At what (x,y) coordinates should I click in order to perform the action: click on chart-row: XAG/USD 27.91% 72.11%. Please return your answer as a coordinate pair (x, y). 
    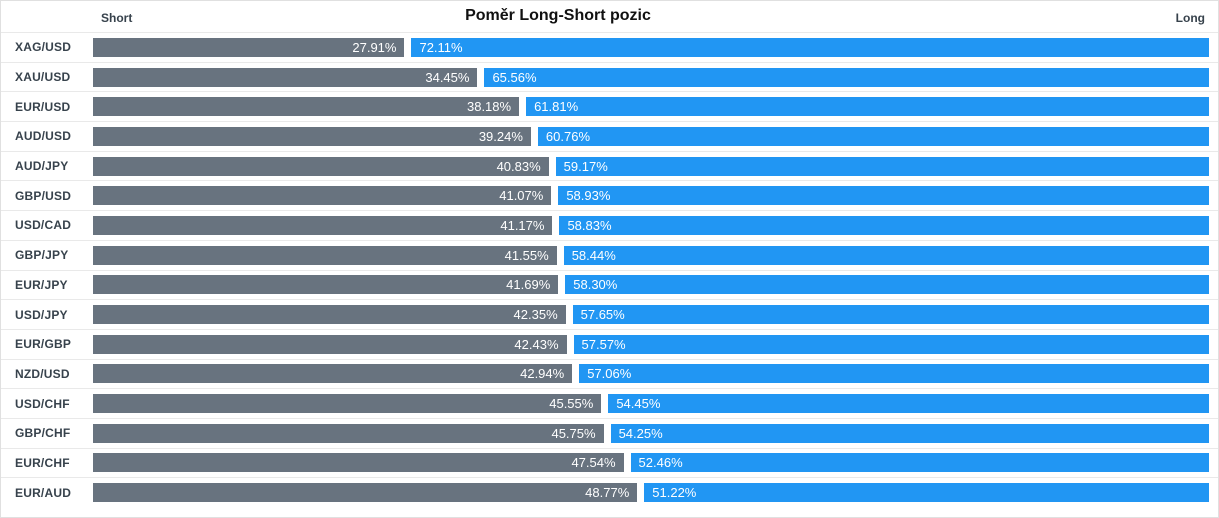
    Looking at the image, I should click on (609, 47).